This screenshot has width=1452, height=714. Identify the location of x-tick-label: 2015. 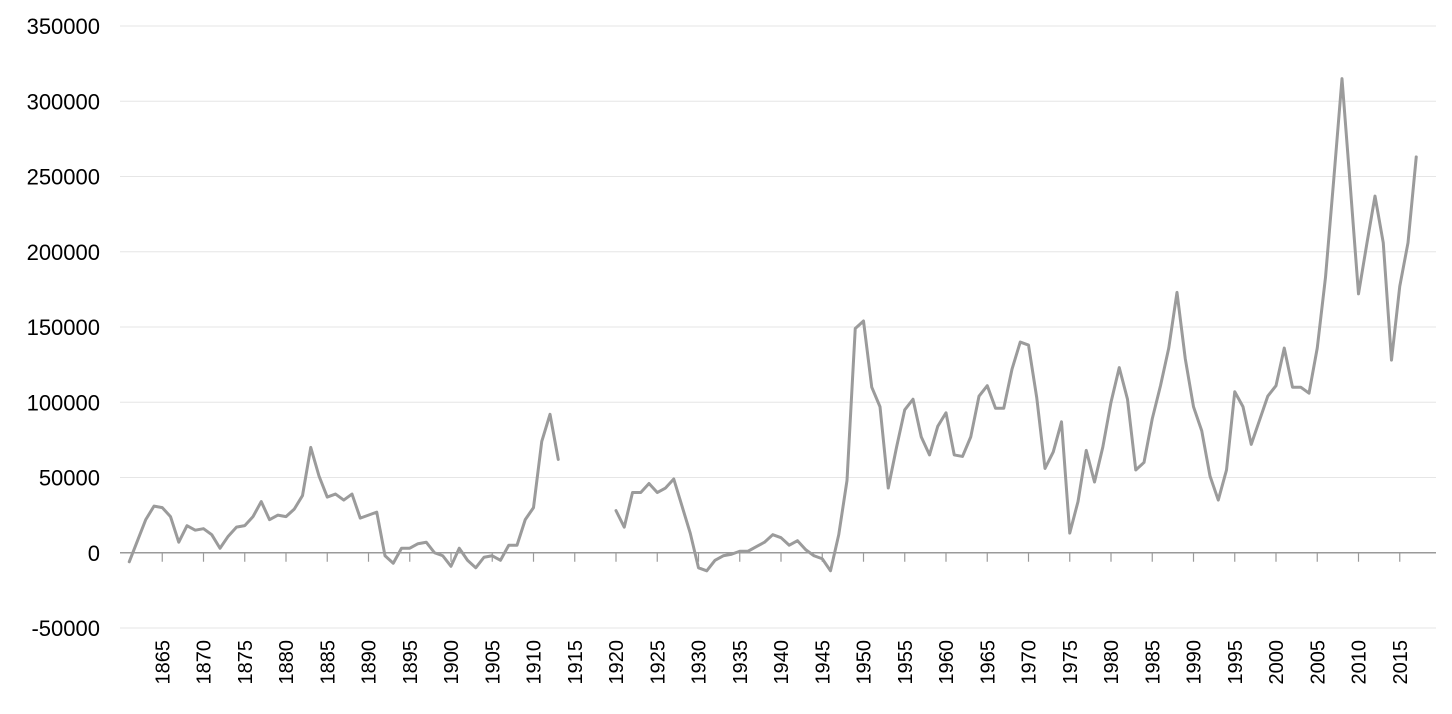
(1401, 662).